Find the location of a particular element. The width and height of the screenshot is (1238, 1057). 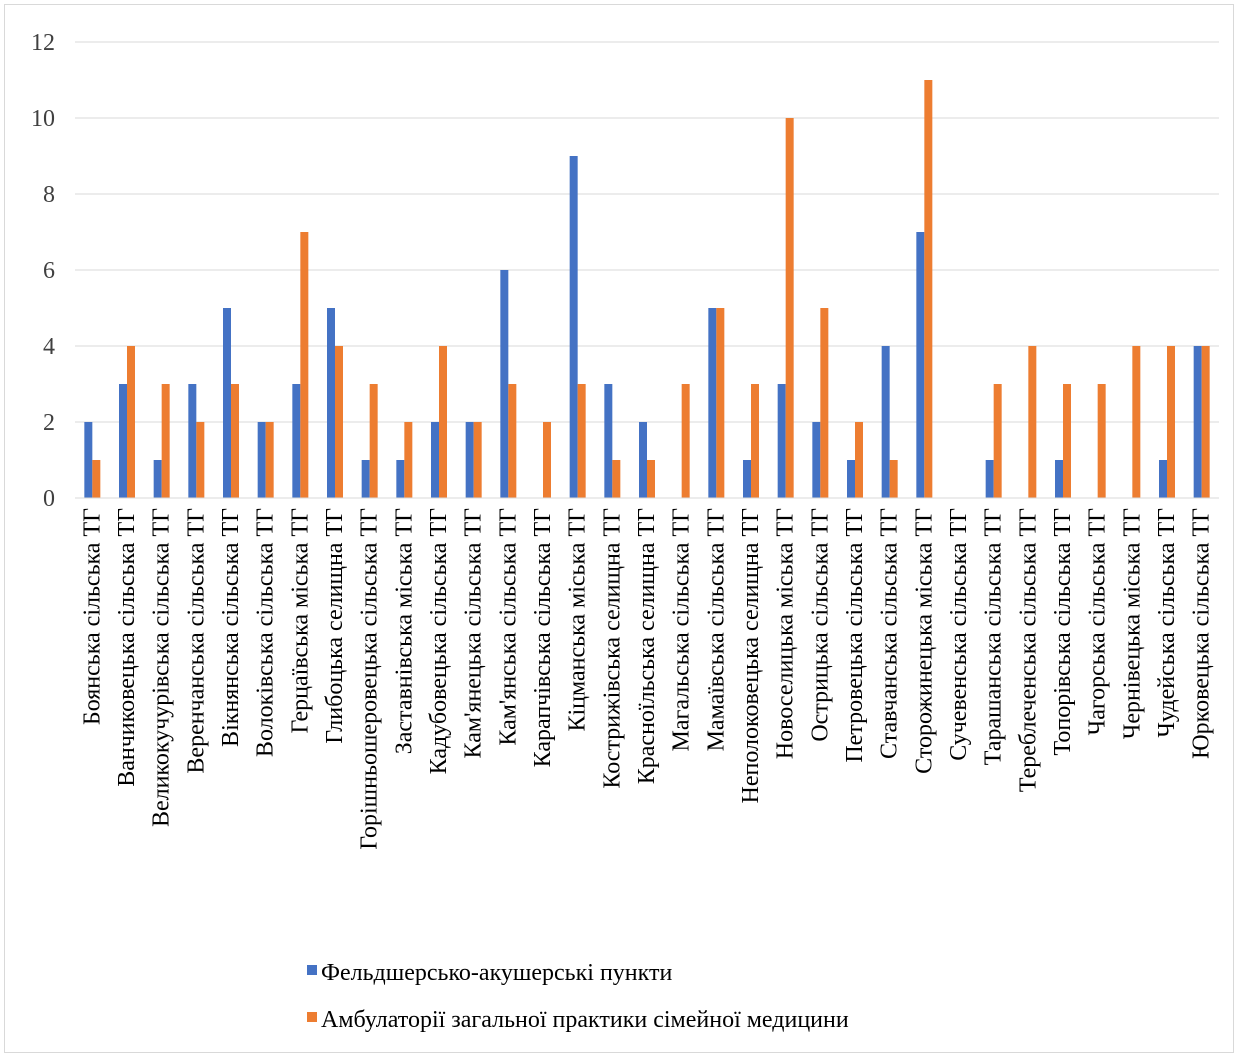

y-tick-label: 0 is located at coordinates (49, 499).